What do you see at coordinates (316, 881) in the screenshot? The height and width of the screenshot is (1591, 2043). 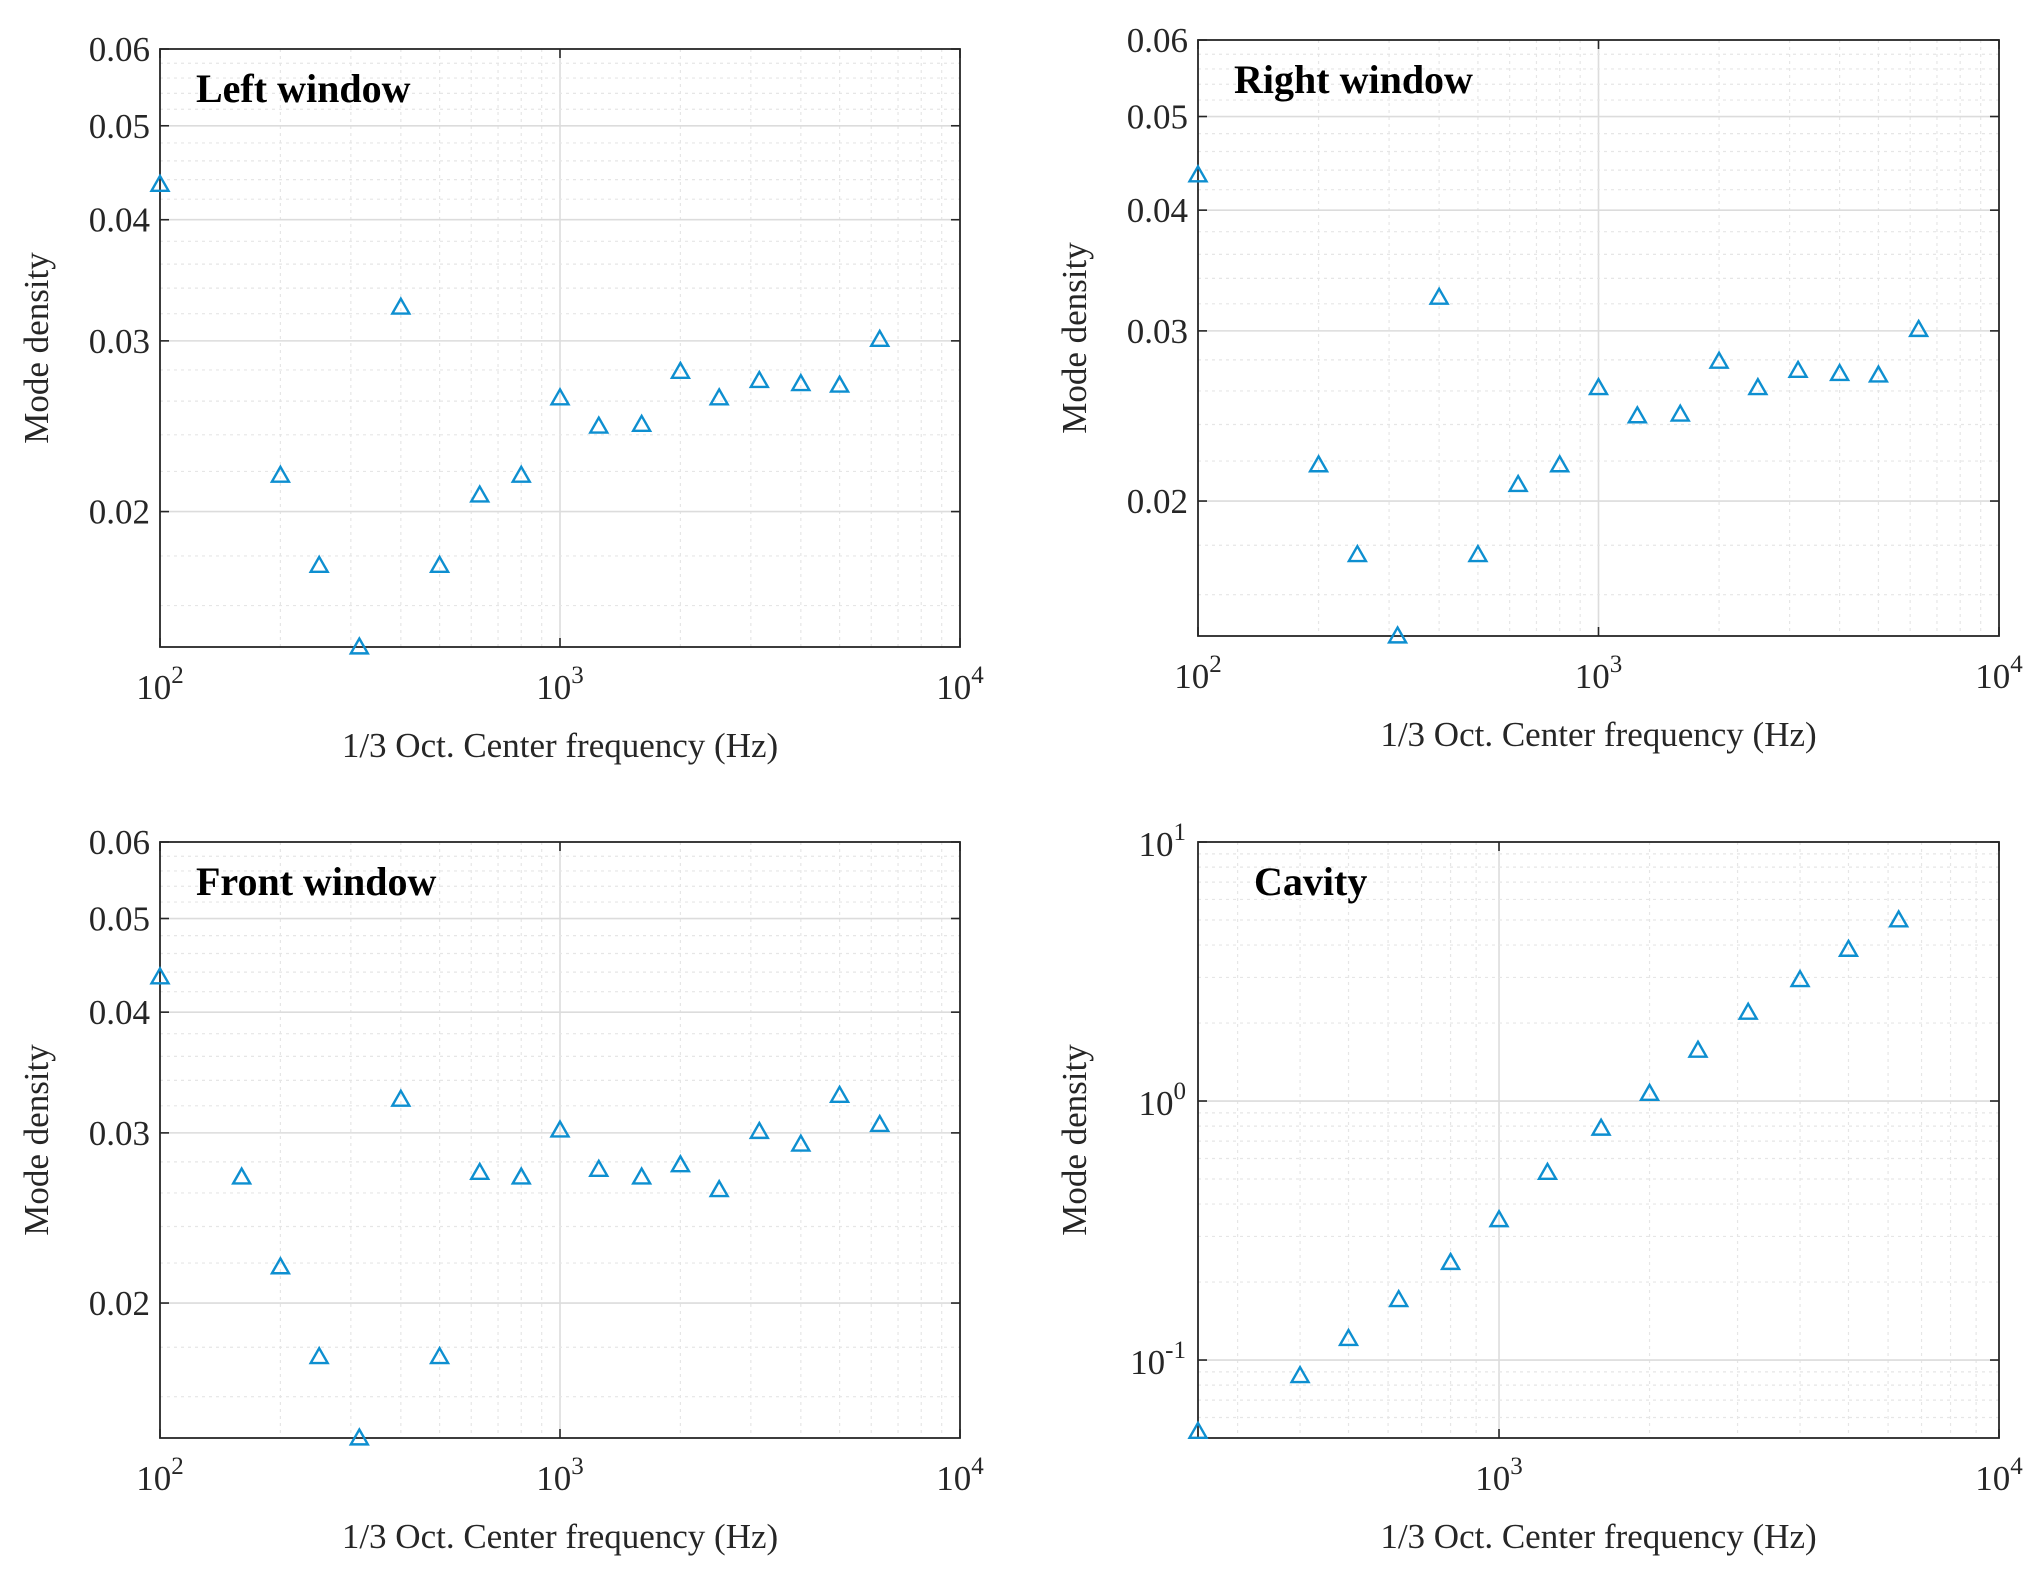 I see `panel-title: Front window` at bounding box center [316, 881].